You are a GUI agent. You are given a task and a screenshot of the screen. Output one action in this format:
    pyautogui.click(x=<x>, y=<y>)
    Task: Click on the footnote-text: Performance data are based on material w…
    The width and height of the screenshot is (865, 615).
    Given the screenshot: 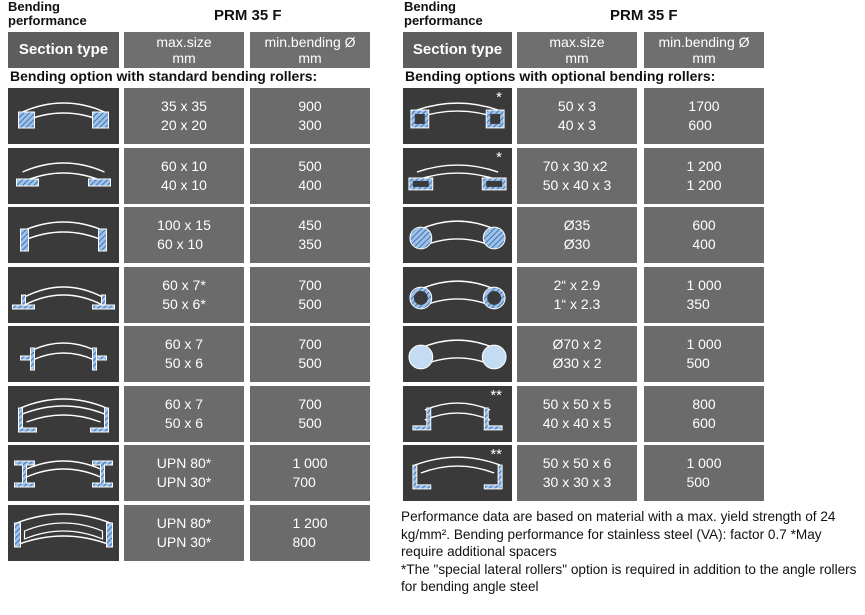 What is the action you would take?
    pyautogui.click(x=629, y=551)
    